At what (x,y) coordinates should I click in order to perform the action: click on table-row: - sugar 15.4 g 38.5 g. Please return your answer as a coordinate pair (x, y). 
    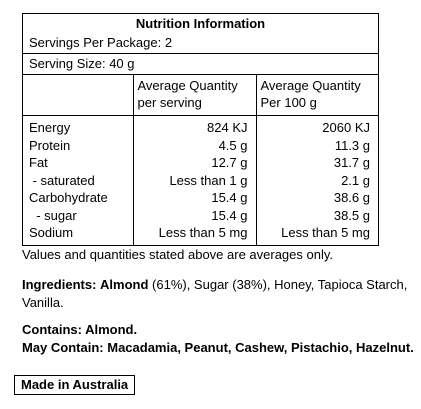
    Looking at the image, I should click on (200, 215).